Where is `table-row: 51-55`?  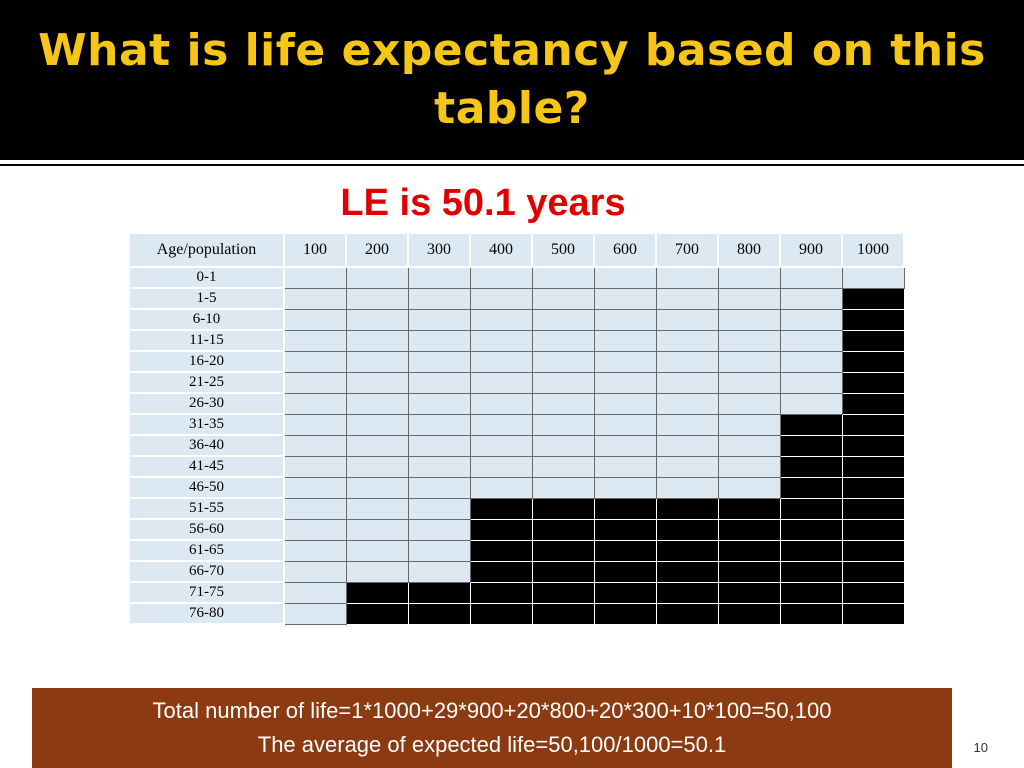 table-row: 51-55 is located at coordinates (516, 508).